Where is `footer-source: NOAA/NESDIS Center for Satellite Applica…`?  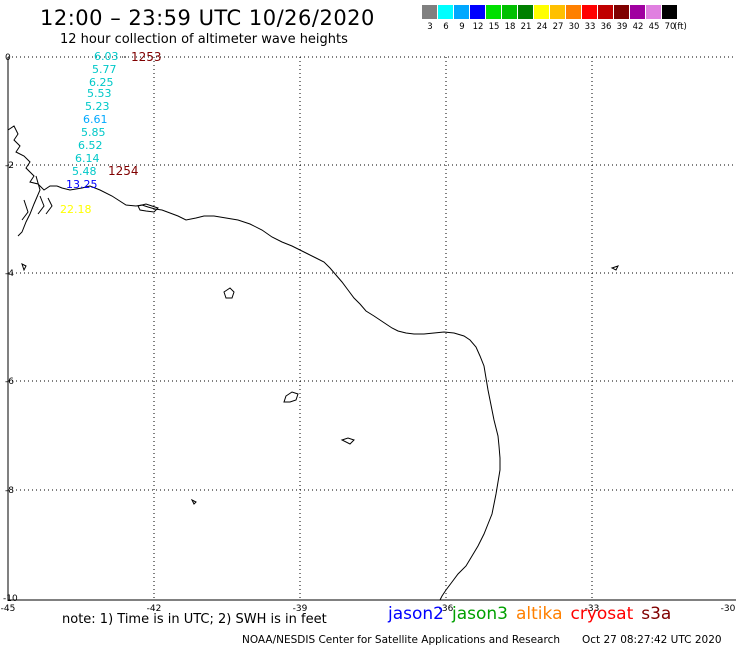
footer-source: NOAA/NESDIS Center for Satellite Applica… is located at coordinates (401, 640).